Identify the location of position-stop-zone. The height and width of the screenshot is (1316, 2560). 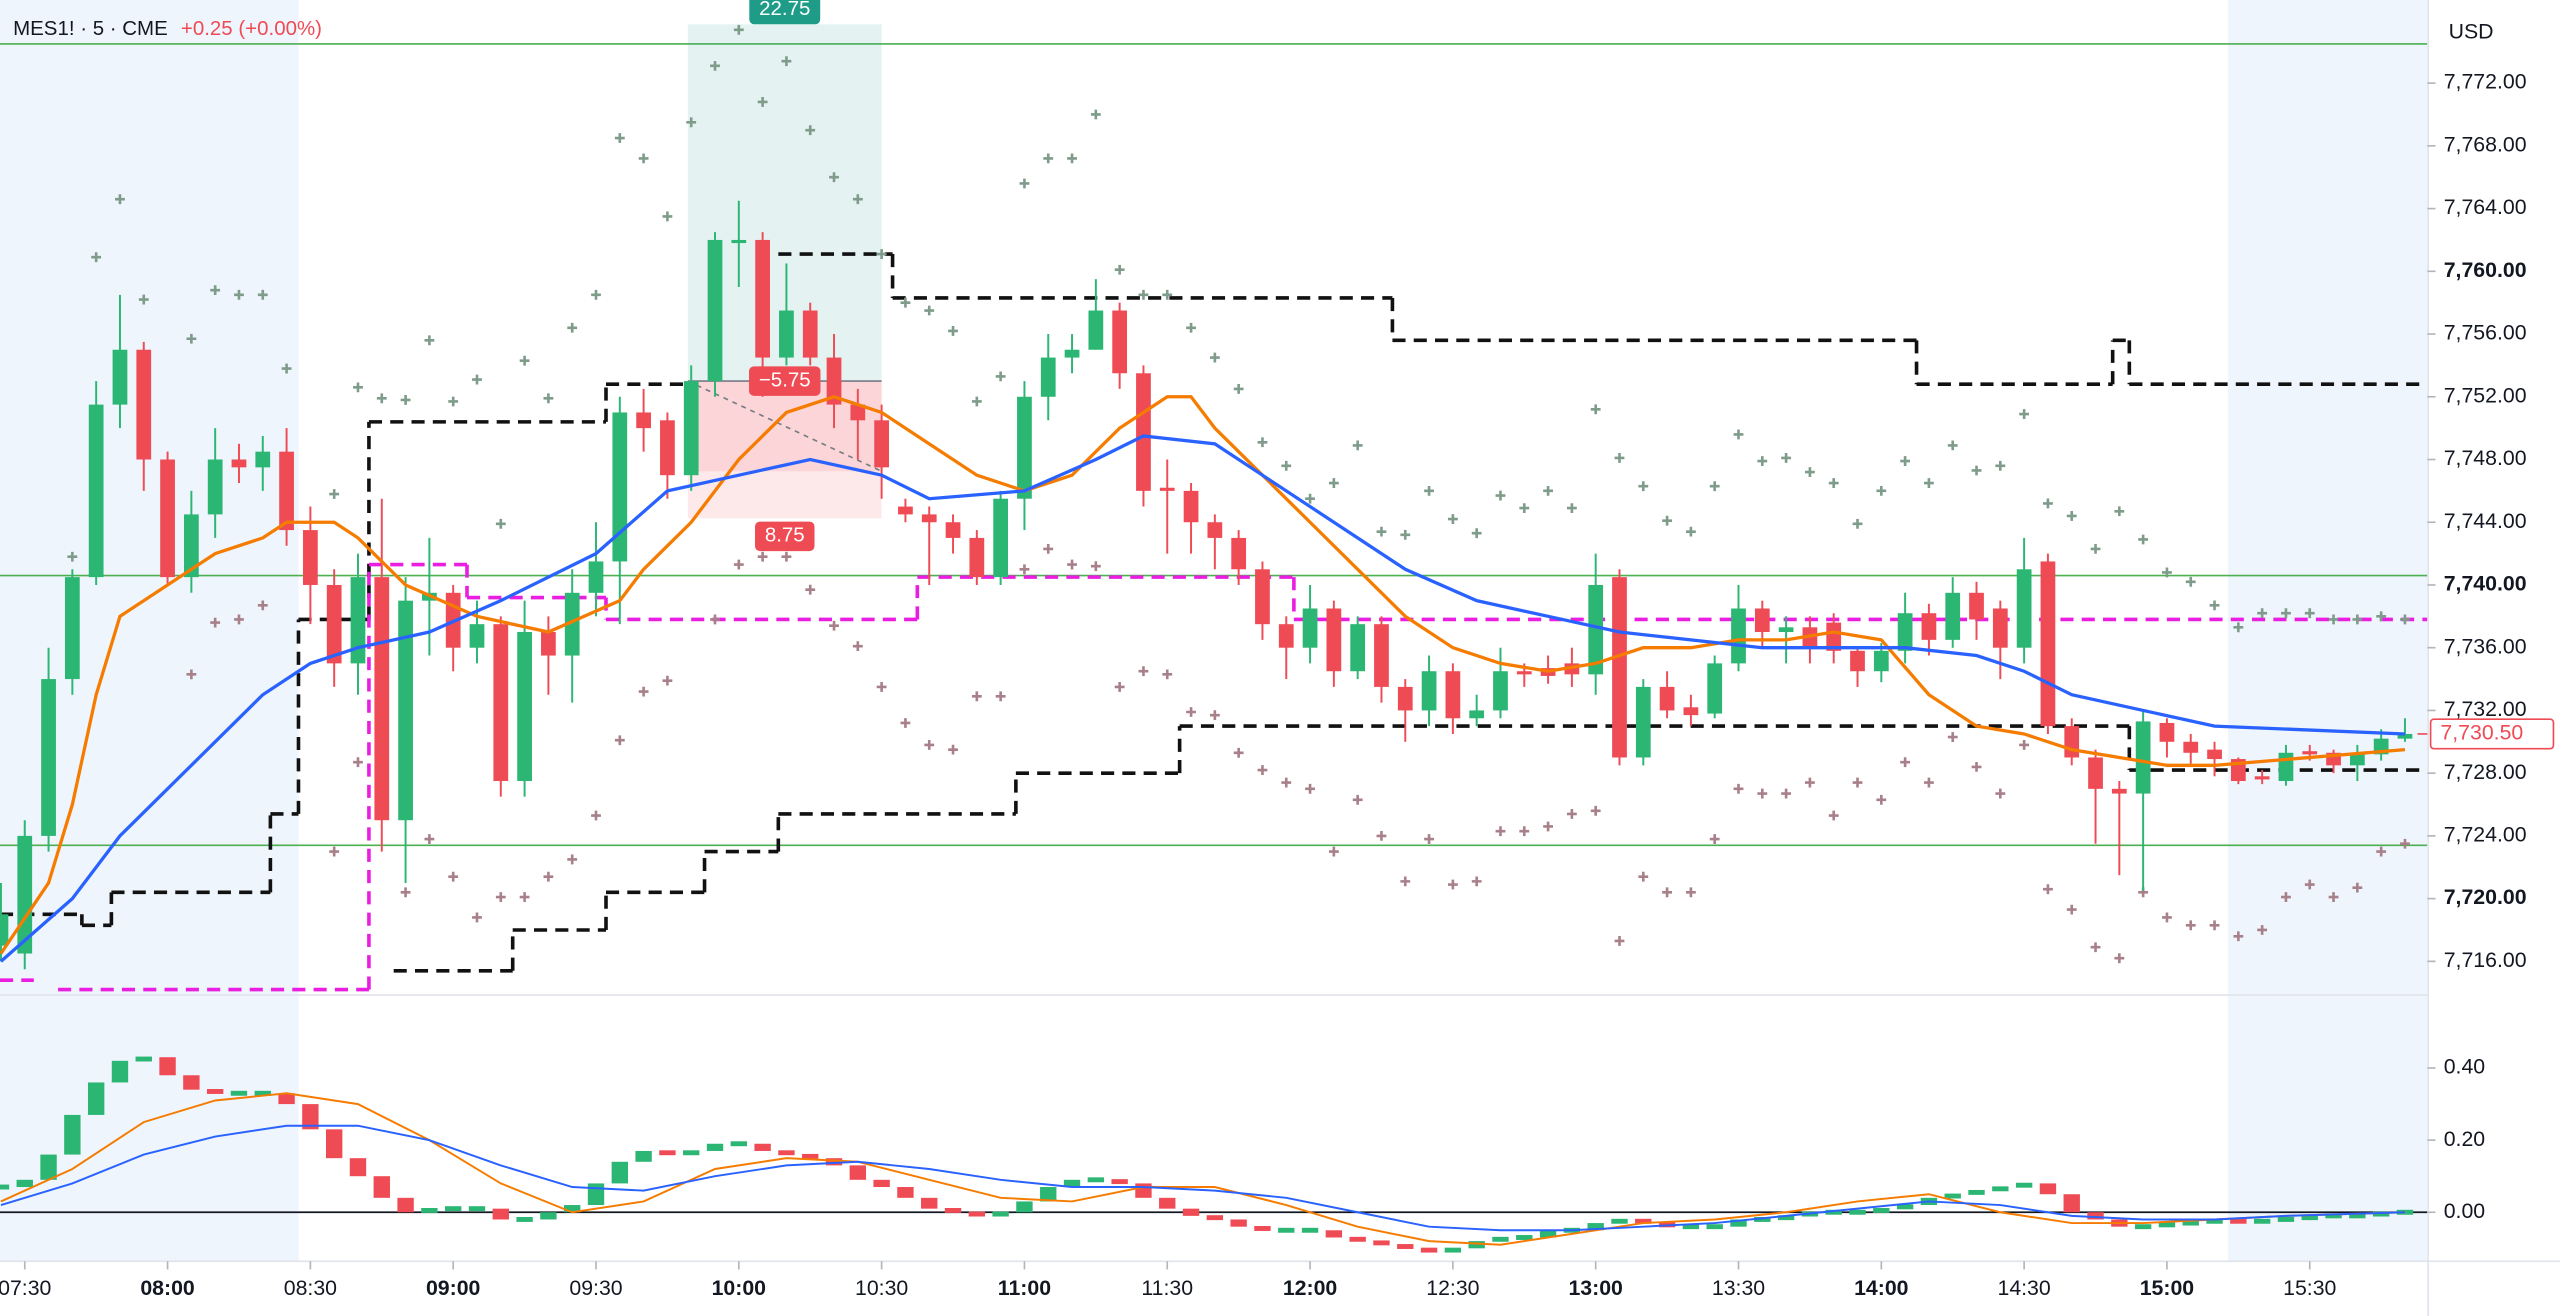
(784, 450).